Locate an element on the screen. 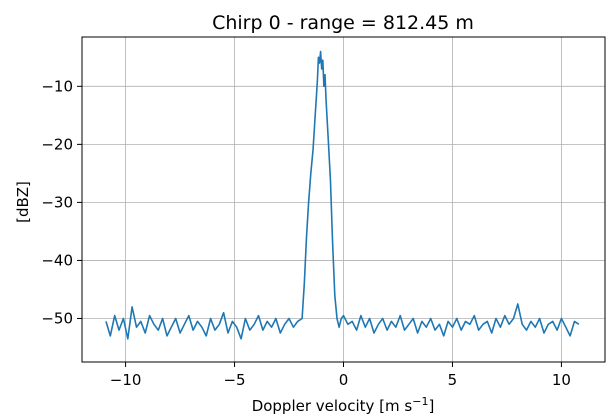 The image size is (611, 414). x-axis-label-tail: ] is located at coordinates (431, 405).